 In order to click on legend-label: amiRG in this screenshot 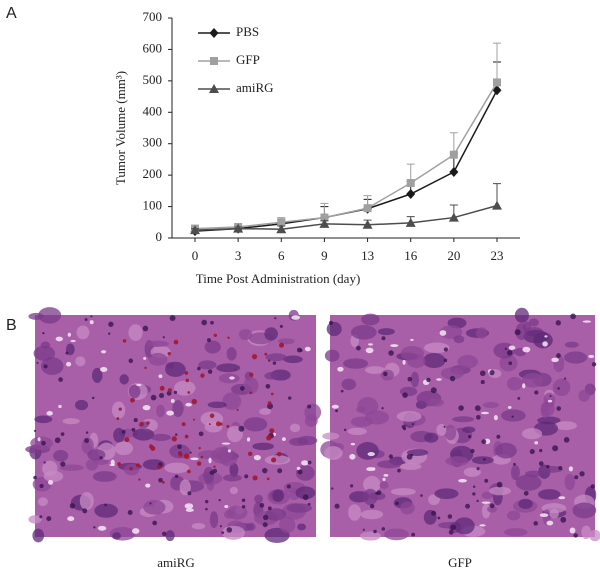, I will do `click(255, 87)`.